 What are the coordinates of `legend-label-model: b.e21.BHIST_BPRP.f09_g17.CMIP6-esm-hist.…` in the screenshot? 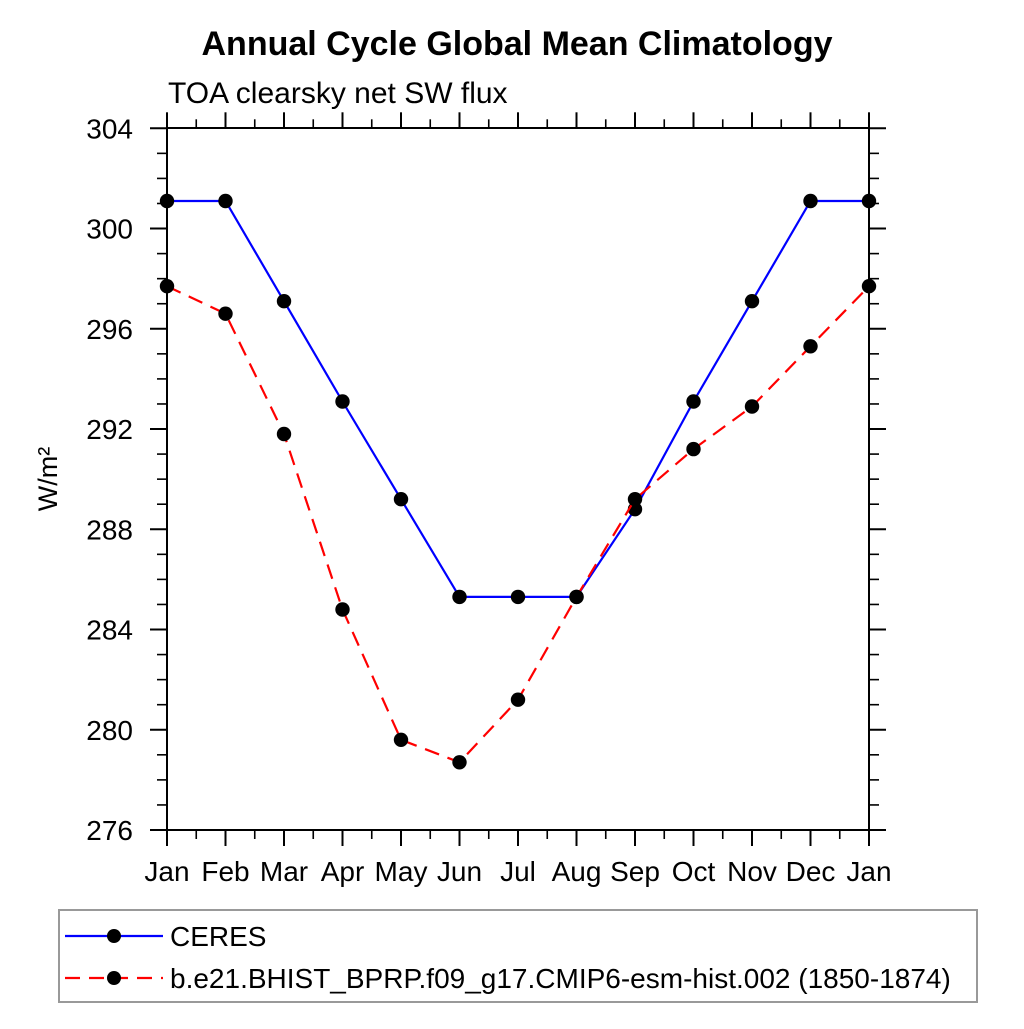 It's located at (560, 978).